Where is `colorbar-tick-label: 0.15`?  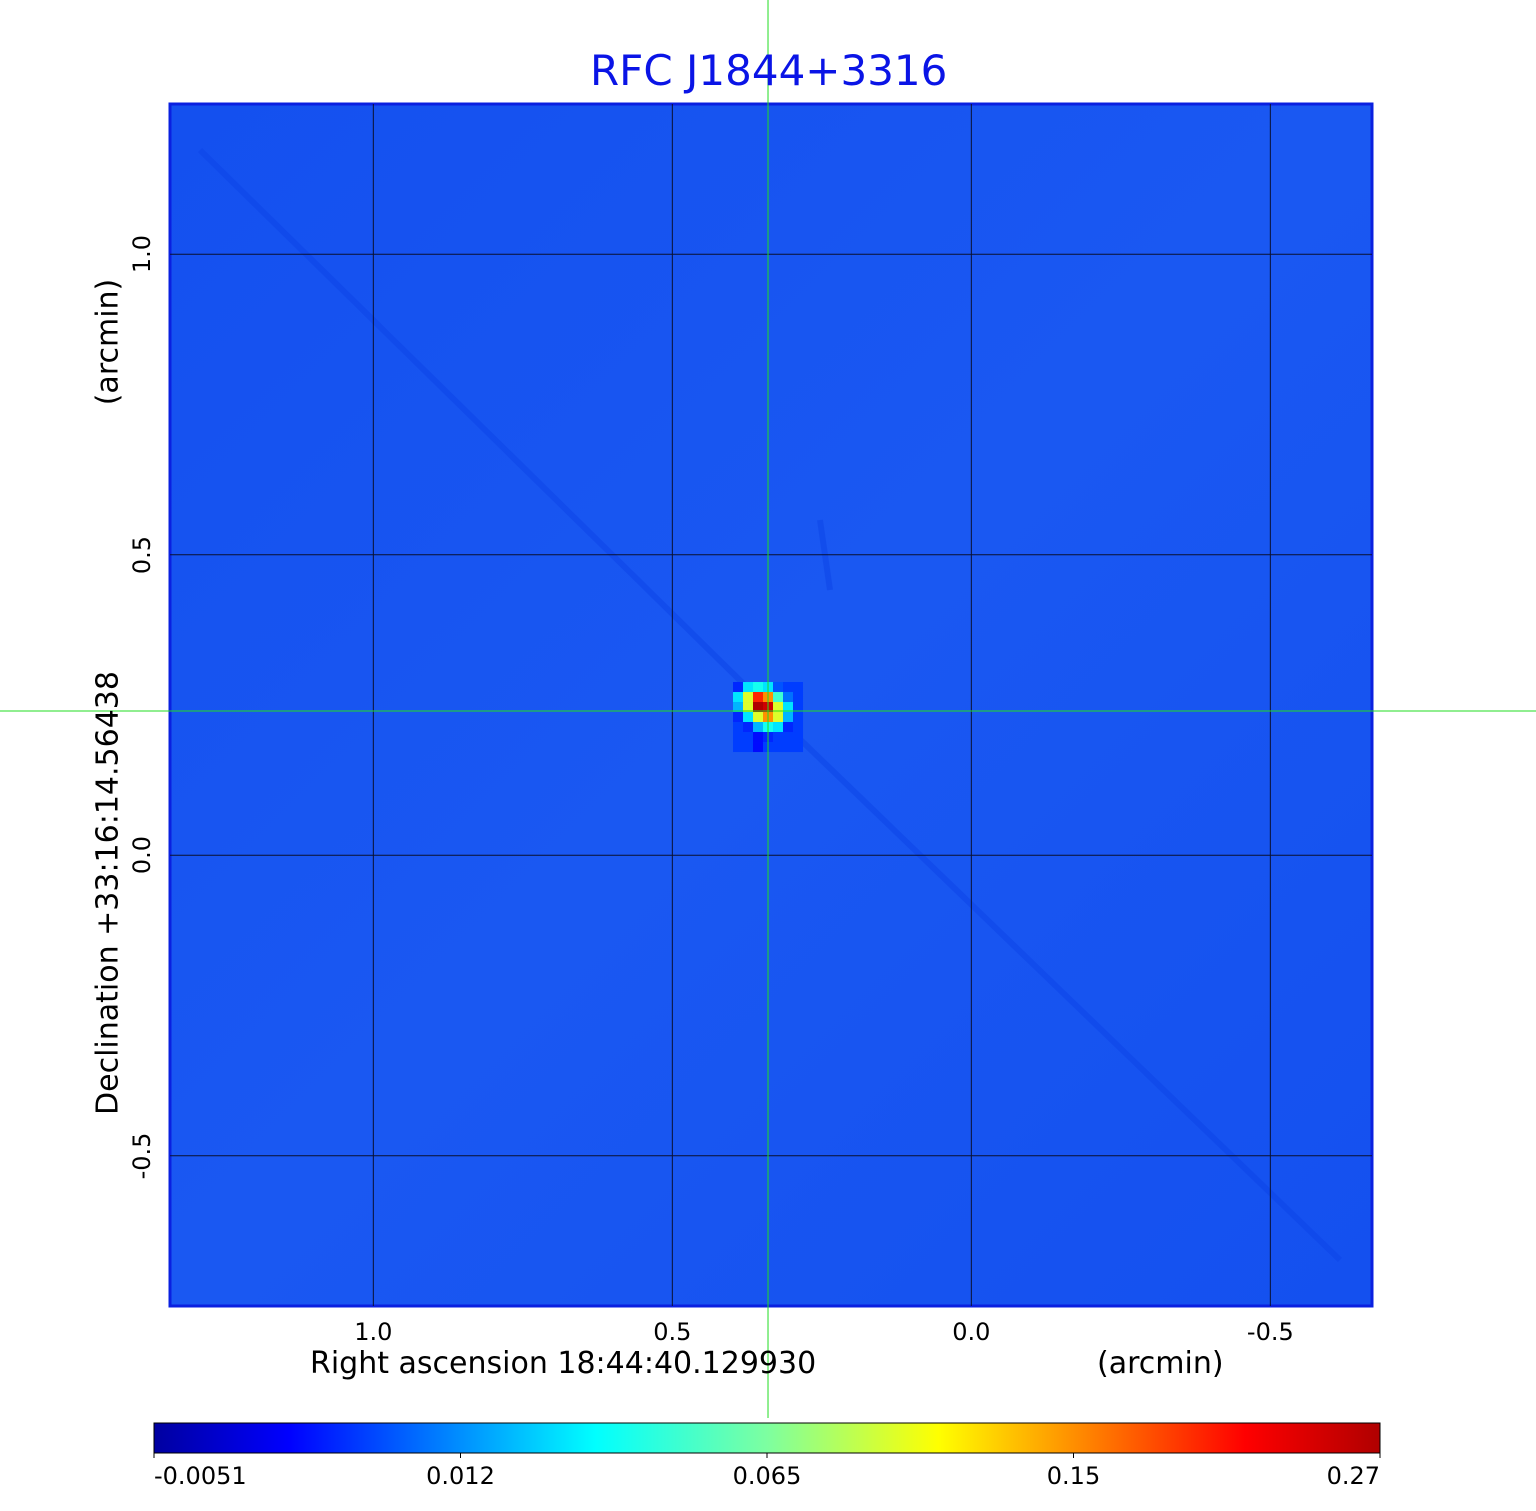 colorbar-tick-label: 0.15 is located at coordinates (1073, 1476).